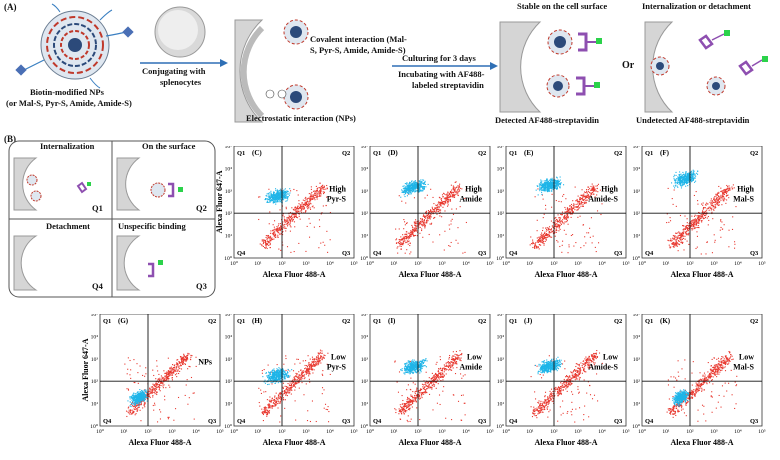  What do you see at coordinates (706, 67) in the screenshot?
I see `internalized-cell-icon` at bounding box center [706, 67].